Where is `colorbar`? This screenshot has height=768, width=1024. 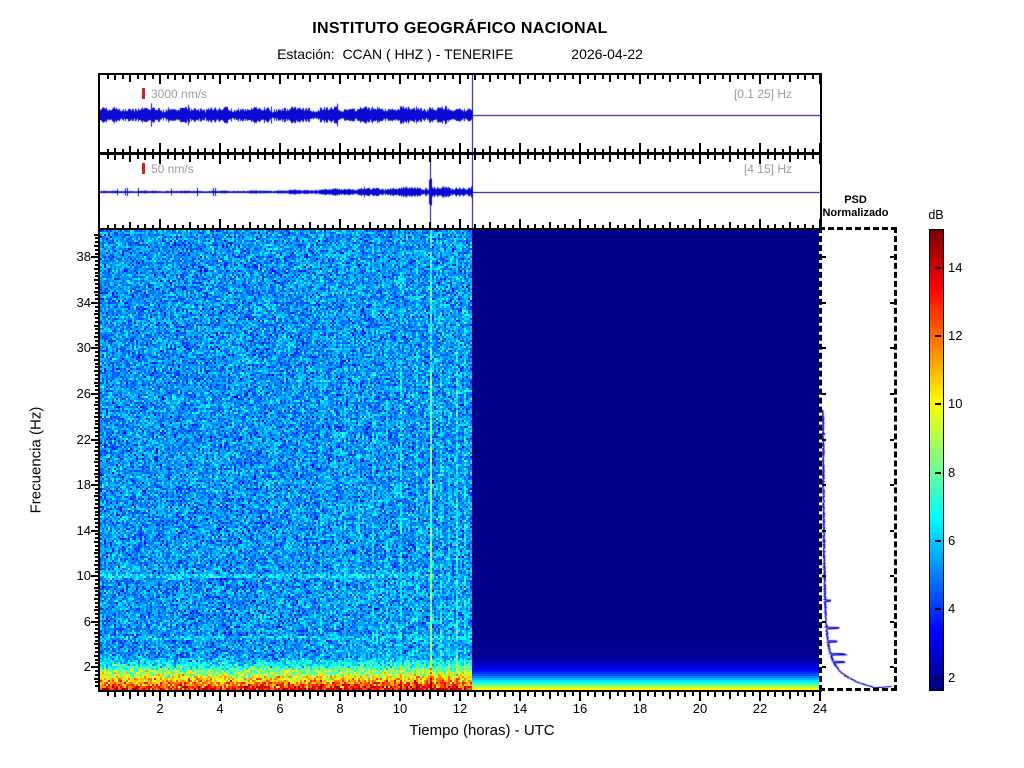
colorbar is located at coordinates (936, 460).